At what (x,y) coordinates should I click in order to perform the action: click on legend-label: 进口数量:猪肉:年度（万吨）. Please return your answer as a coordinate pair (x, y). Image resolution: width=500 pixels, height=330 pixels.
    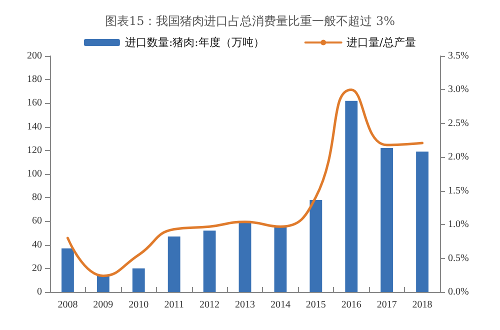
    Looking at the image, I should click on (194, 42).